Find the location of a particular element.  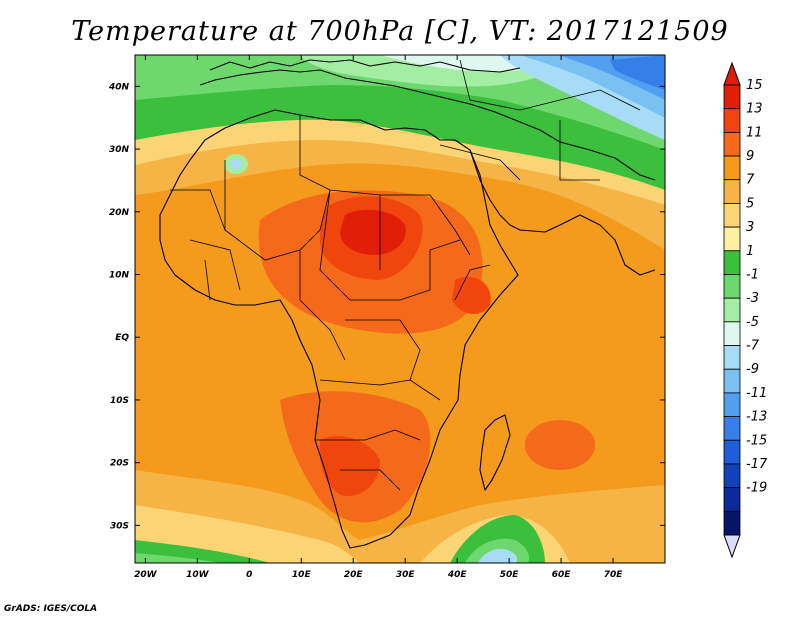

lat-tick-label: 20S is located at coordinates (119, 464).